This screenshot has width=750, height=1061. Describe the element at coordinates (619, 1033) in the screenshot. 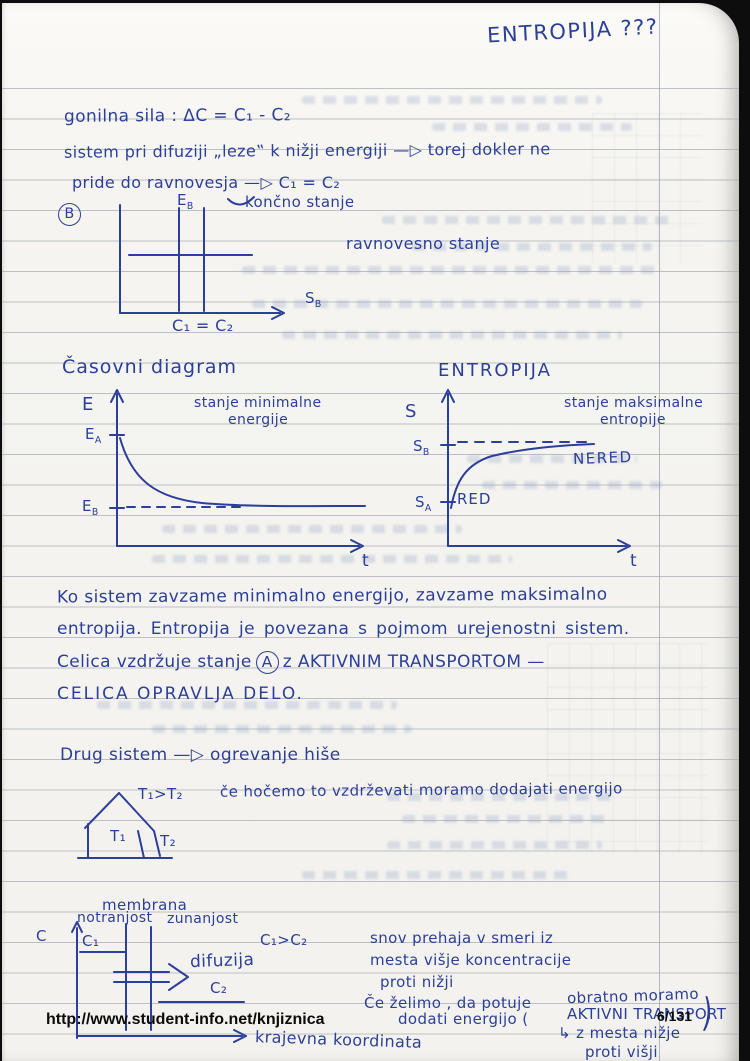

I see `bottom-text-6: ↳ z mesta nižje` at that location.